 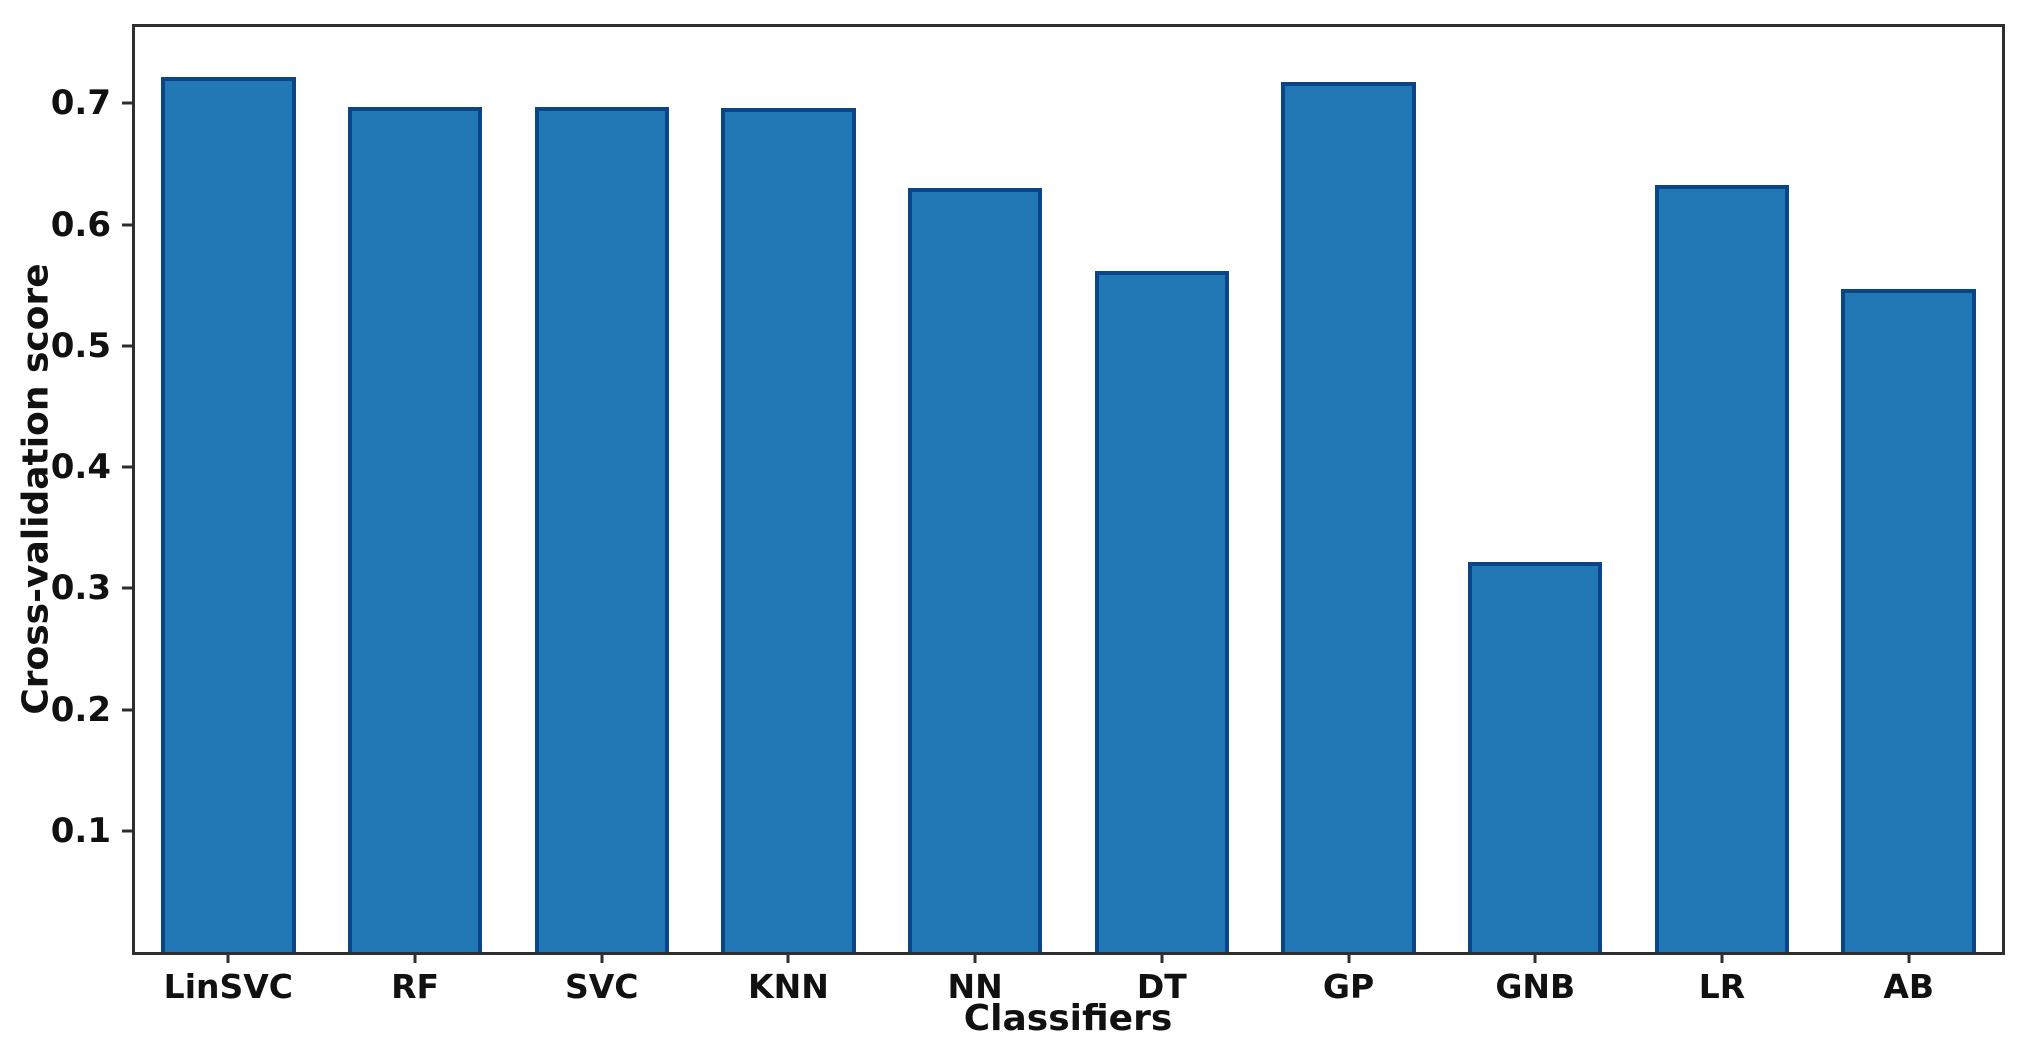 I want to click on x-tick-label-ab: AB, so click(x=1909, y=986).